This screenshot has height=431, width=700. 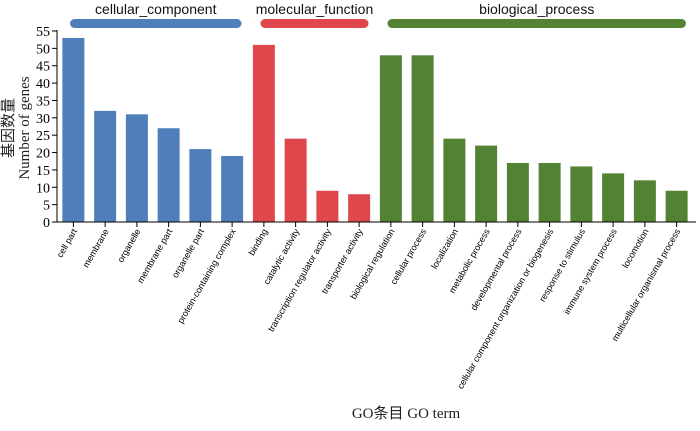 I want to click on bar-protein-containing-complex, so click(x=232, y=189).